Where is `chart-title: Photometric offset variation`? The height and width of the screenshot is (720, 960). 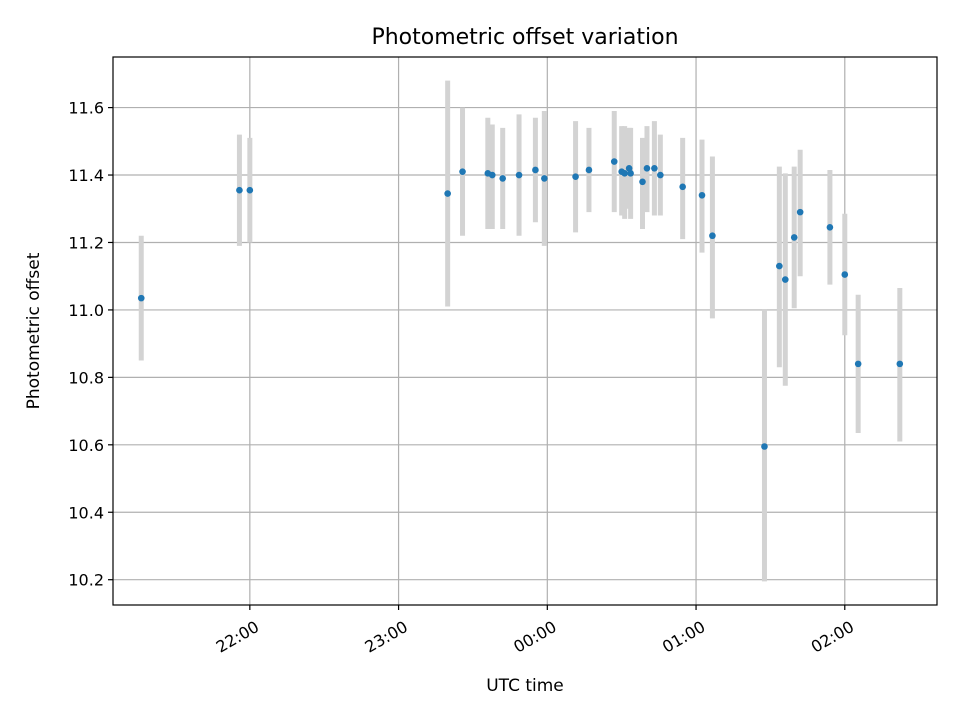
chart-title: Photometric offset variation is located at coordinates (524, 37).